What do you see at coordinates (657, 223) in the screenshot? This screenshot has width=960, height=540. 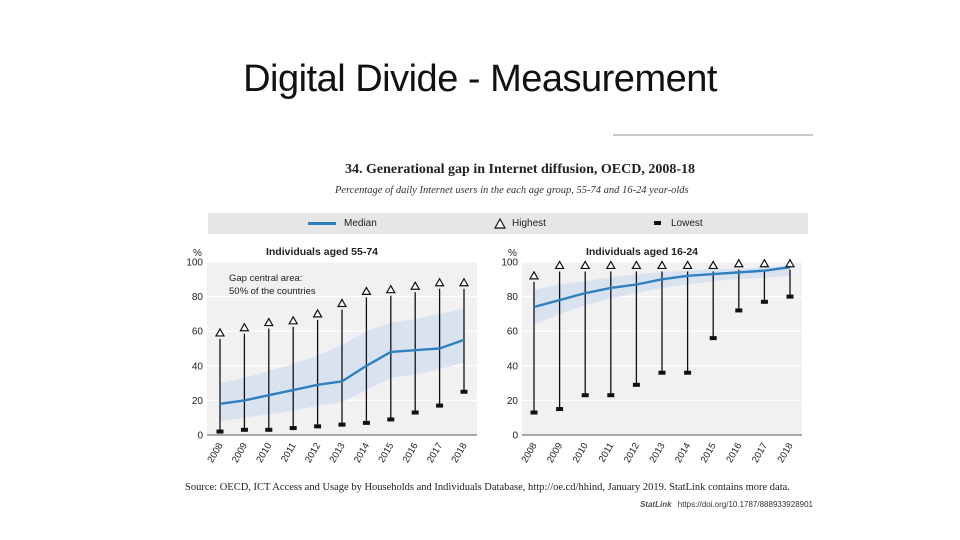 I see `lowest-marker-icon` at bounding box center [657, 223].